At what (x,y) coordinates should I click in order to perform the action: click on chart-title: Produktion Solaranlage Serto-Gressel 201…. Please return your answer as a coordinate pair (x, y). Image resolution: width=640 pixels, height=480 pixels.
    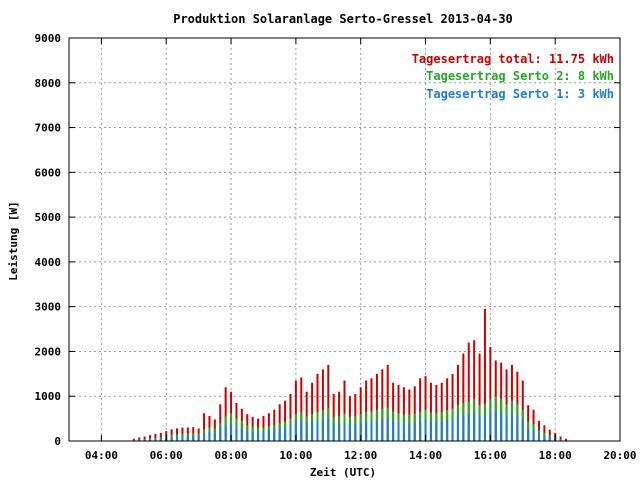
    Looking at the image, I should click on (343, 19).